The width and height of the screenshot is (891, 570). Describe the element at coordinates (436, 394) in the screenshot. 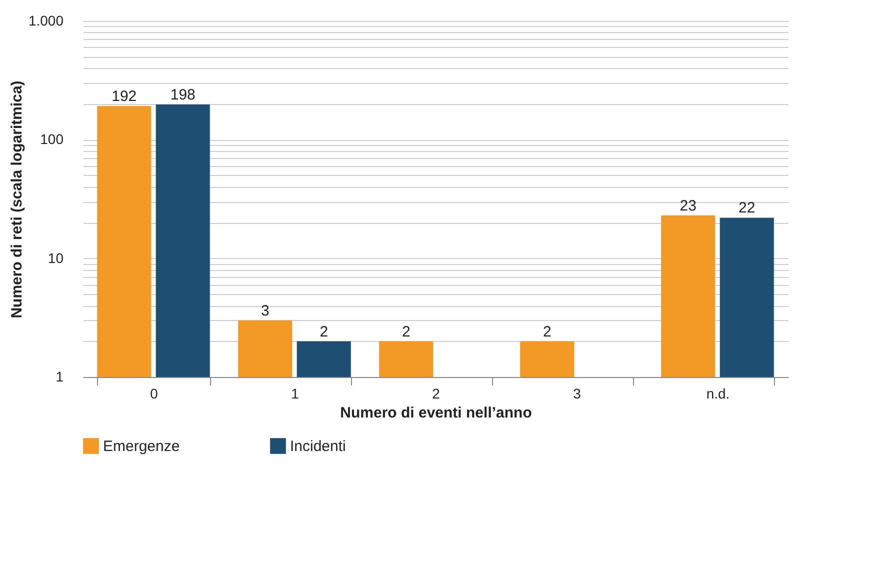

I see `x-tick-label: 2` at that location.